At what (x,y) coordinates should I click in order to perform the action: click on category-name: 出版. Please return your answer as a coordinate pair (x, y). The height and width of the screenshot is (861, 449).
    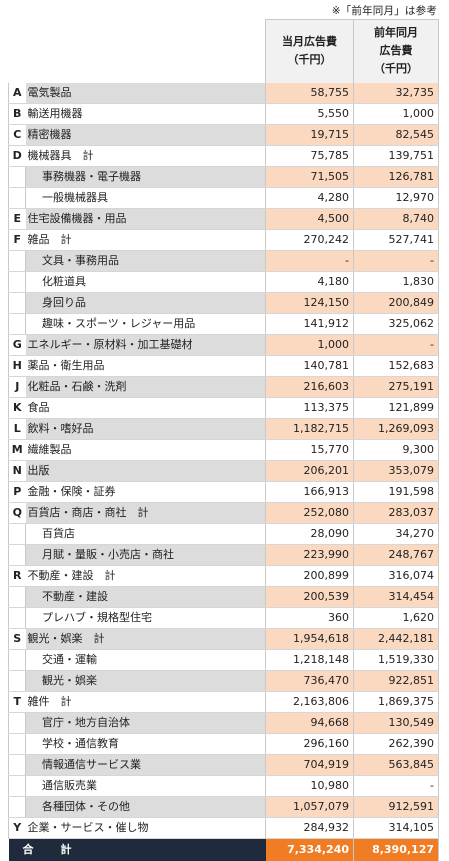
    Looking at the image, I should click on (145, 471).